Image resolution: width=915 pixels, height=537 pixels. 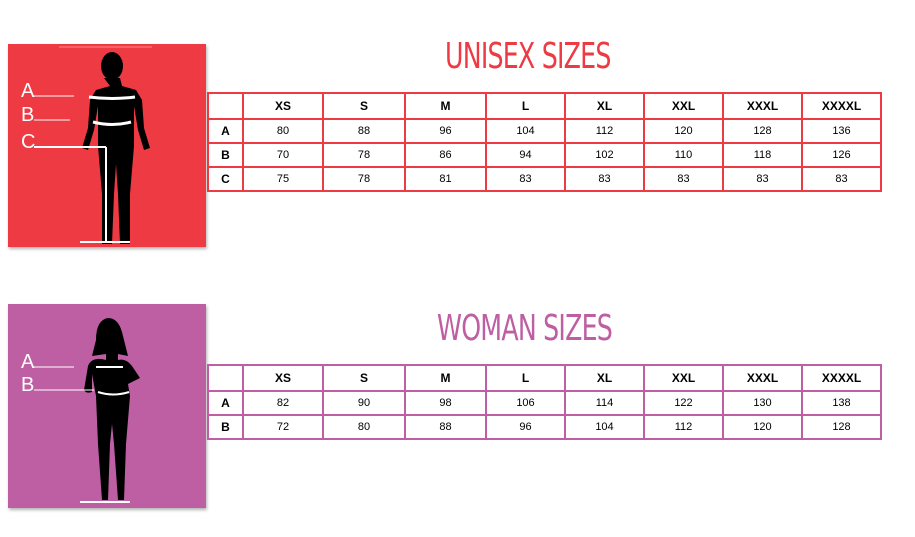 What do you see at coordinates (364, 403) in the screenshot?
I see `table-cell: 90` at bounding box center [364, 403].